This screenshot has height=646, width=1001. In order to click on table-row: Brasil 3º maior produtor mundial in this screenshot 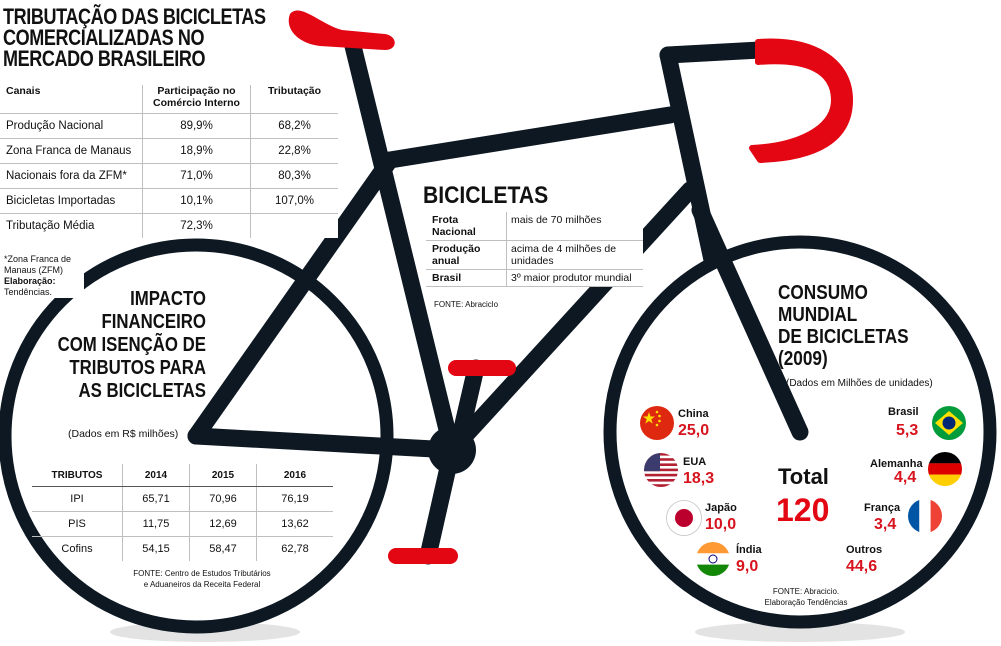, I will do `click(534, 278)`.